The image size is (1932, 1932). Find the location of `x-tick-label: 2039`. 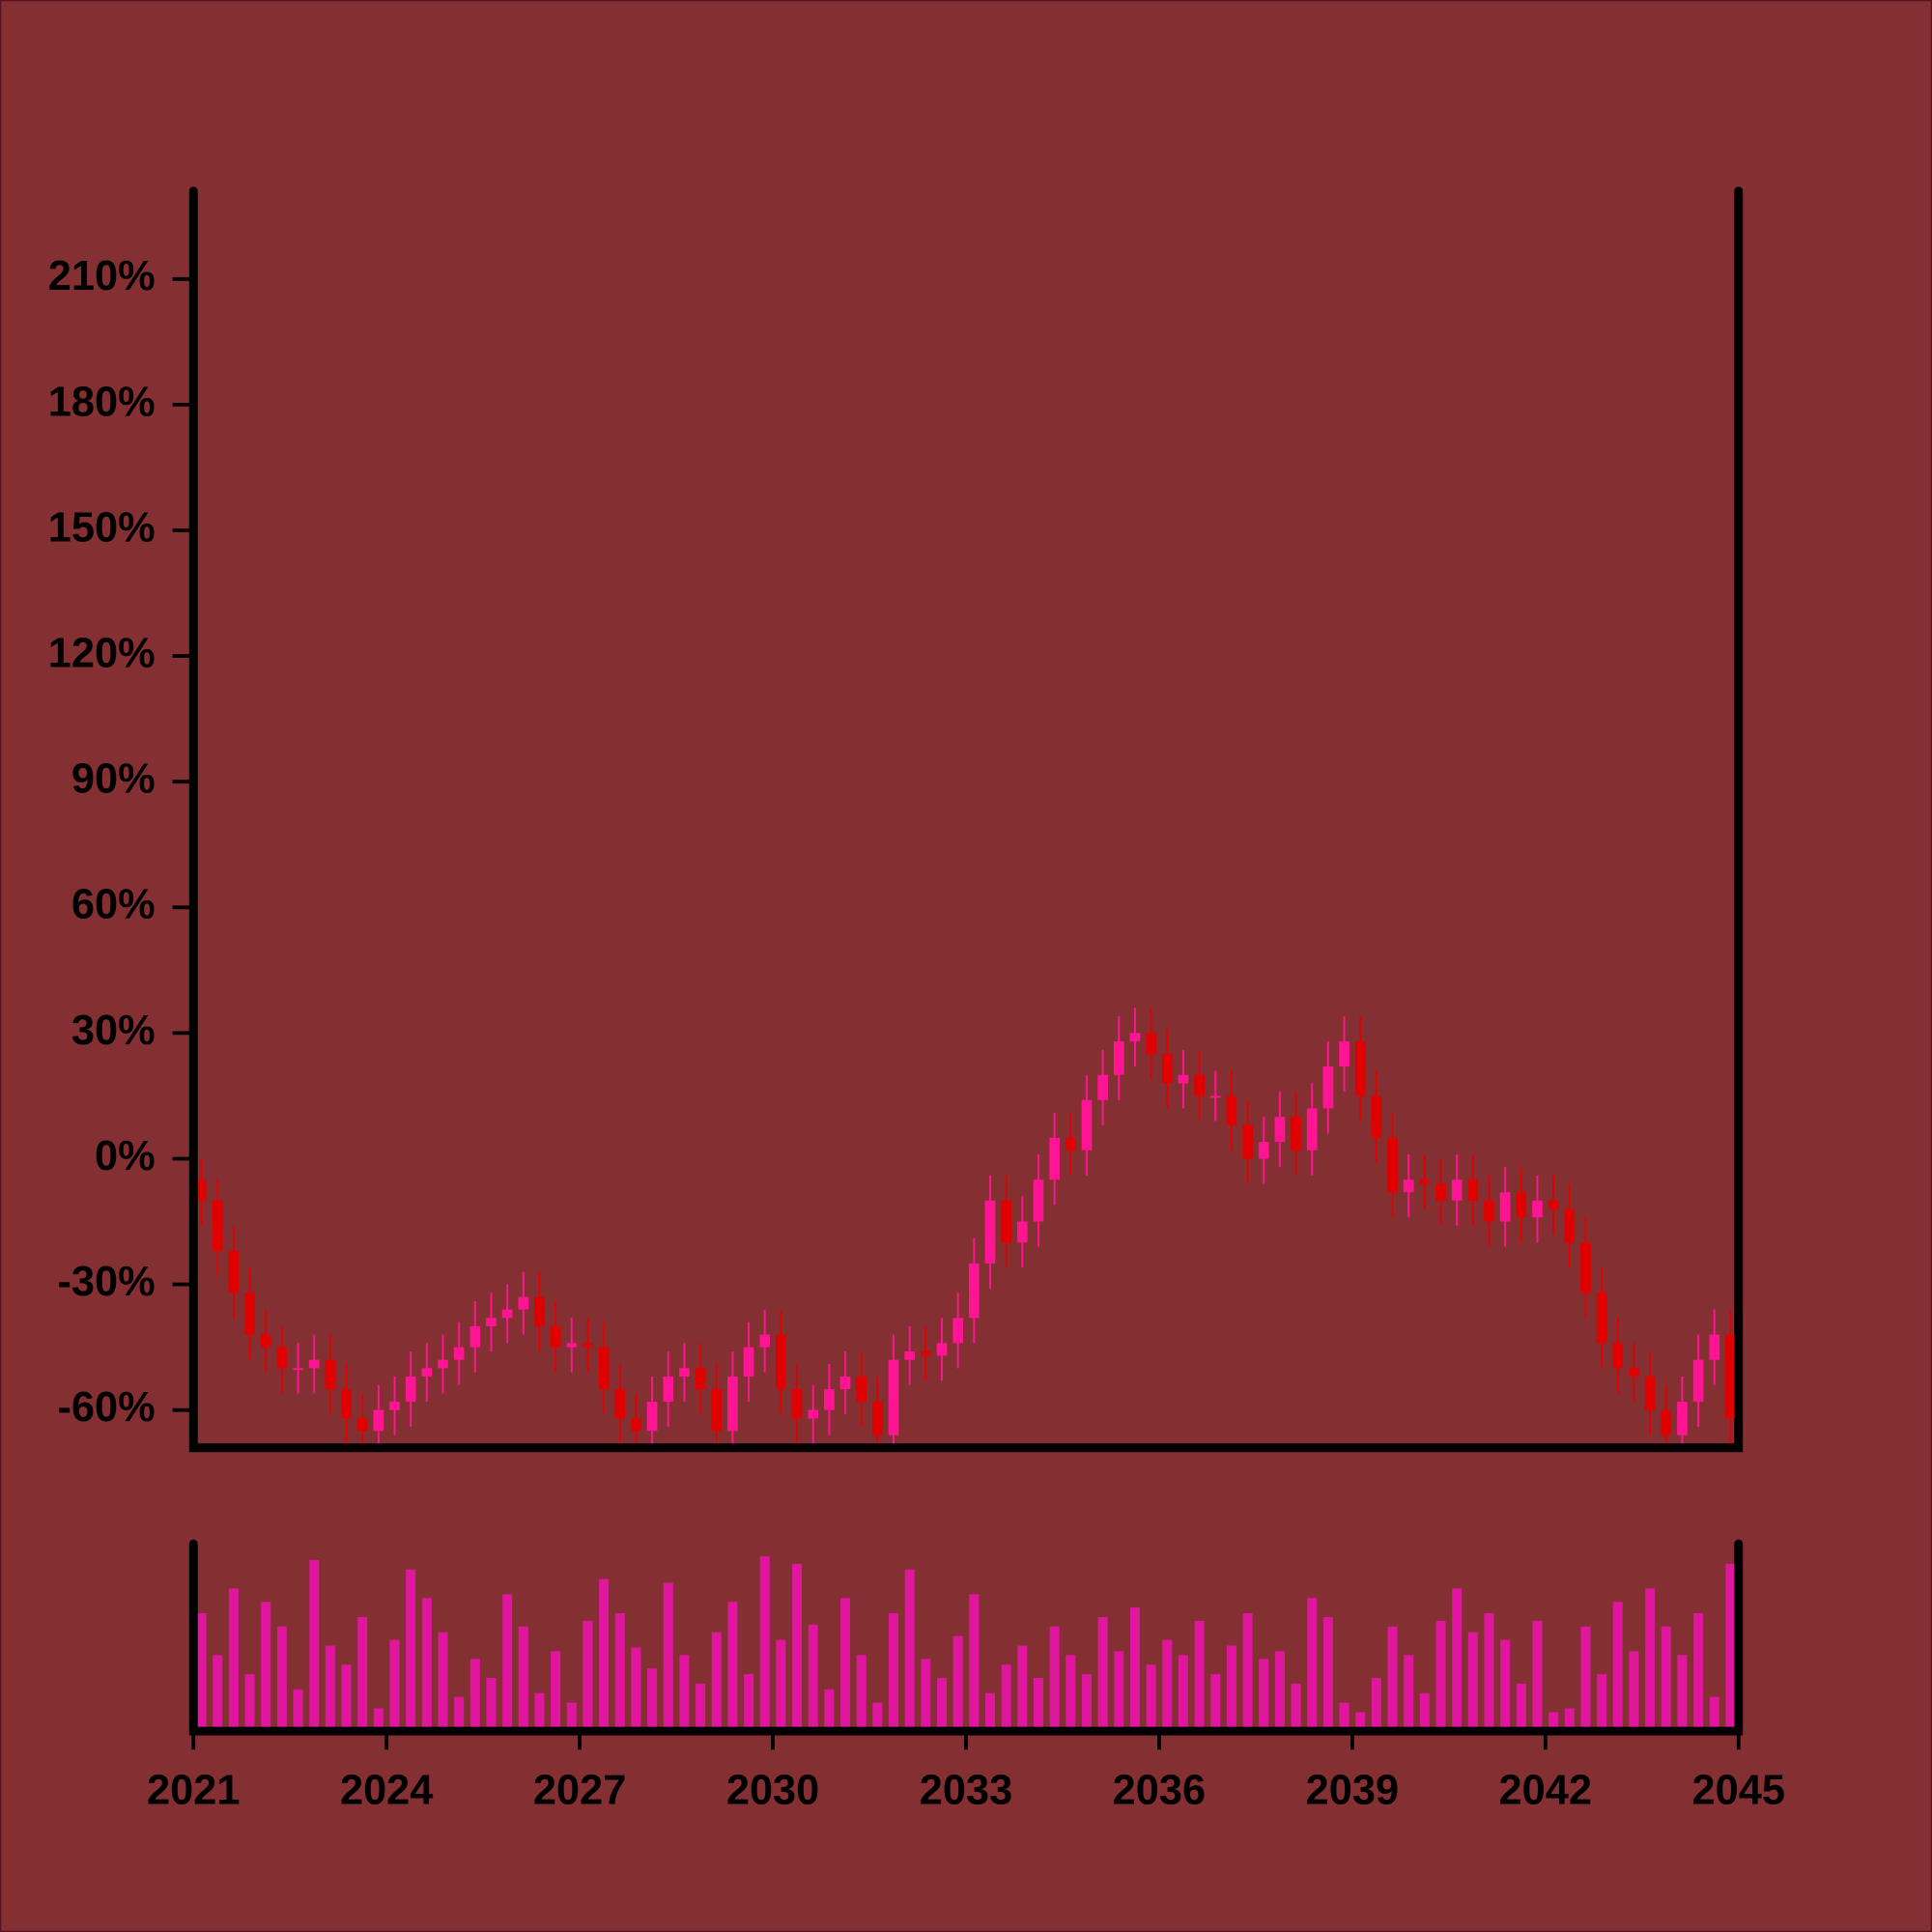

x-tick-label: 2039 is located at coordinates (1352, 1790).